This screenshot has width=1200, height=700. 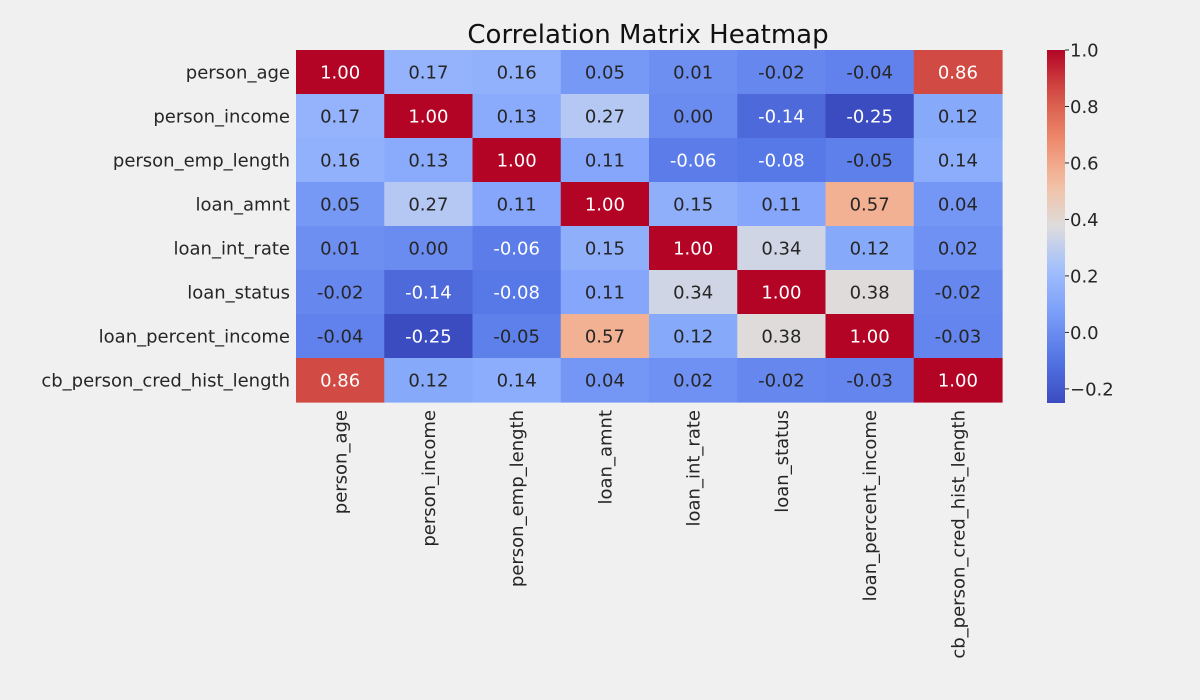 I want to click on cell-value-label-6-7: -0.03, so click(x=958, y=337).